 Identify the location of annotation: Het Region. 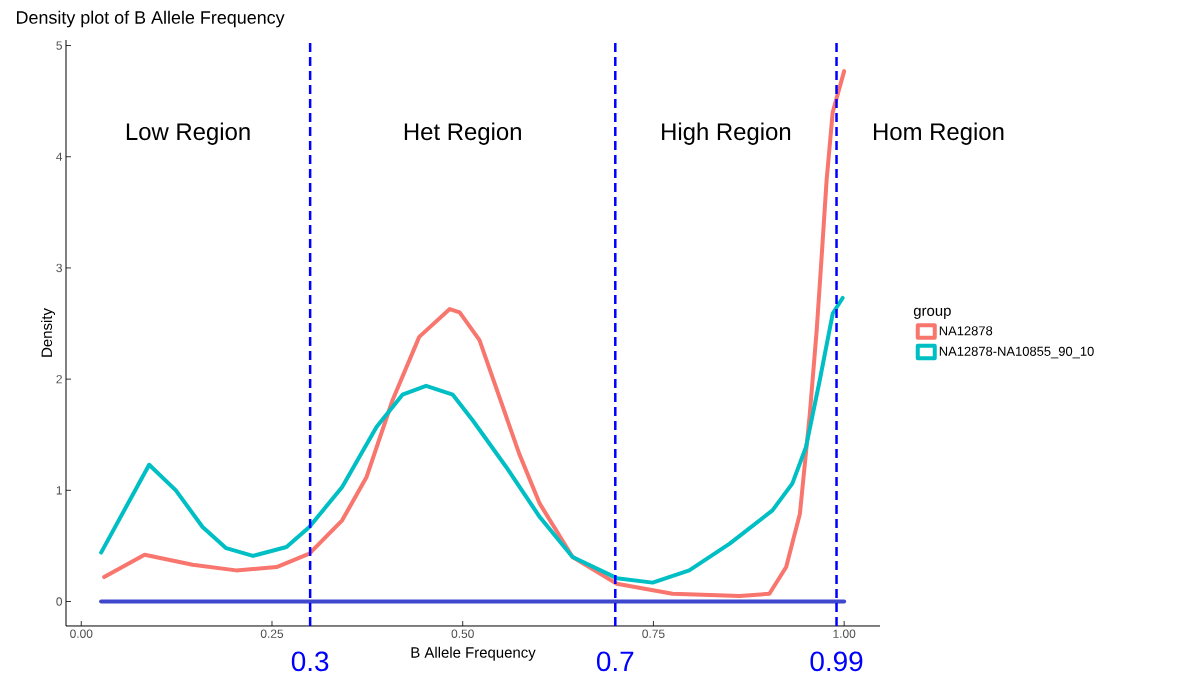
(462, 133).